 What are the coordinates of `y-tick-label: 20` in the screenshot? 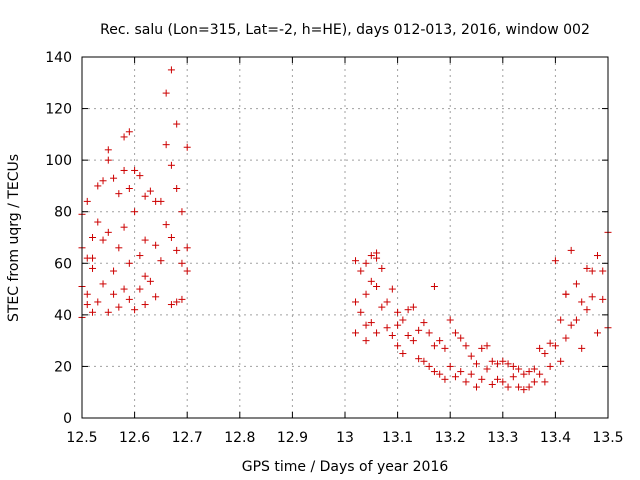 It's located at (63, 367).